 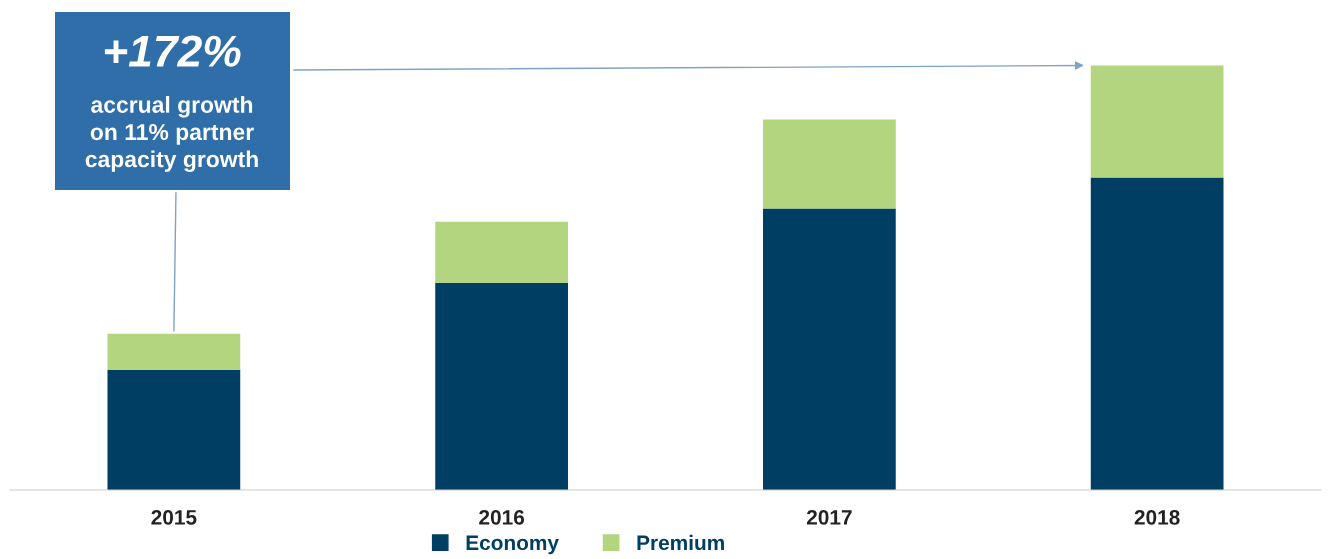 I want to click on x-tick-label: 2015, so click(x=174, y=517).